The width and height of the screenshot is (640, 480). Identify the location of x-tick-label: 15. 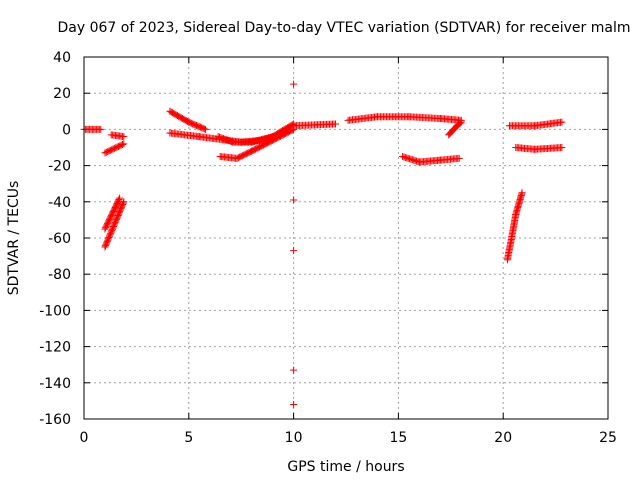
(398, 438).